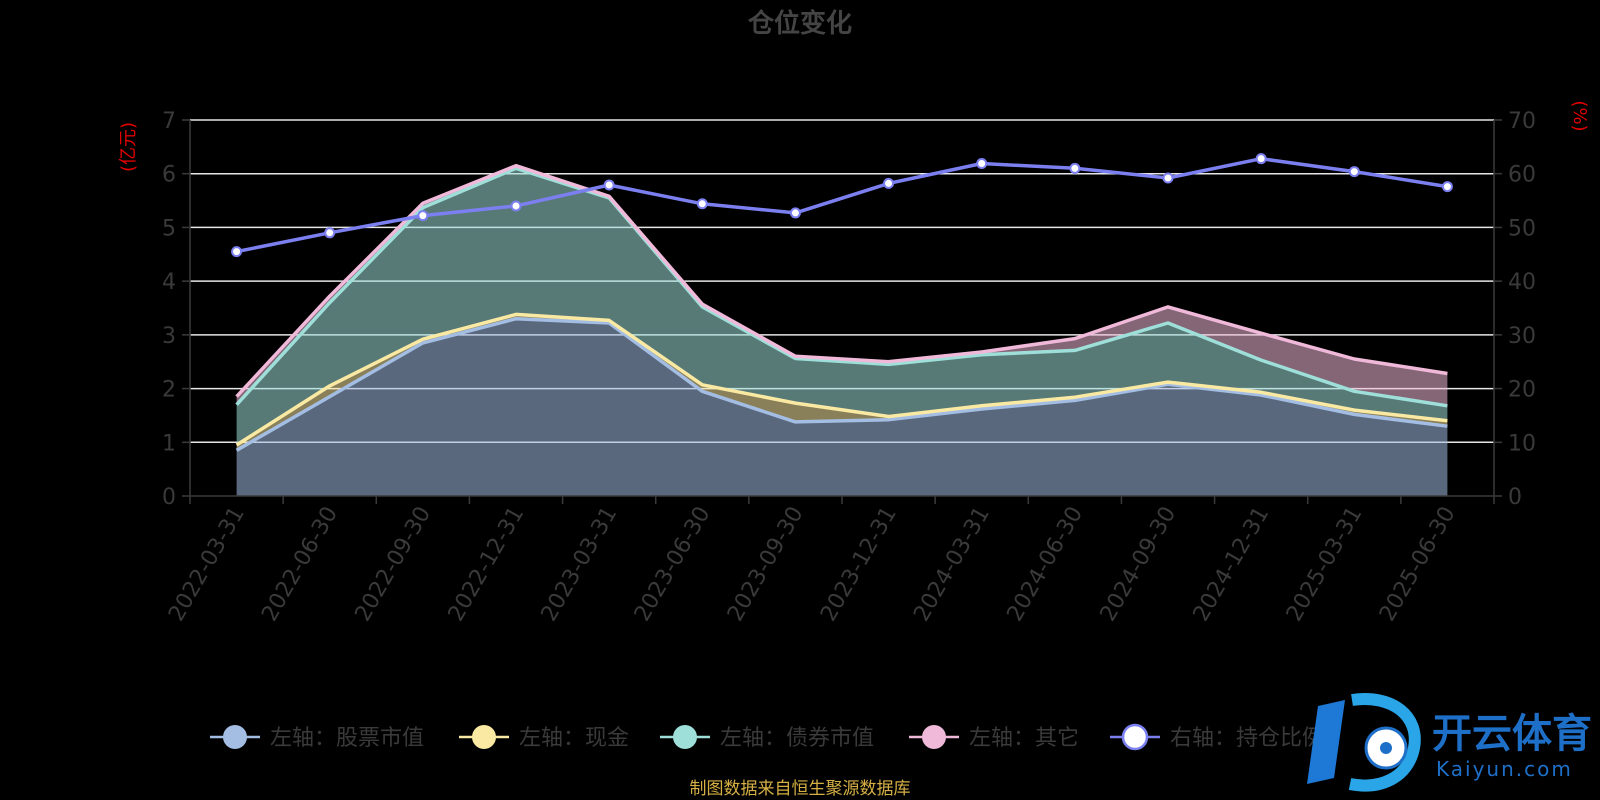 This screenshot has height=800, width=1600. I want to click on x-tick-label: 2025-03-31, so click(1325, 564).